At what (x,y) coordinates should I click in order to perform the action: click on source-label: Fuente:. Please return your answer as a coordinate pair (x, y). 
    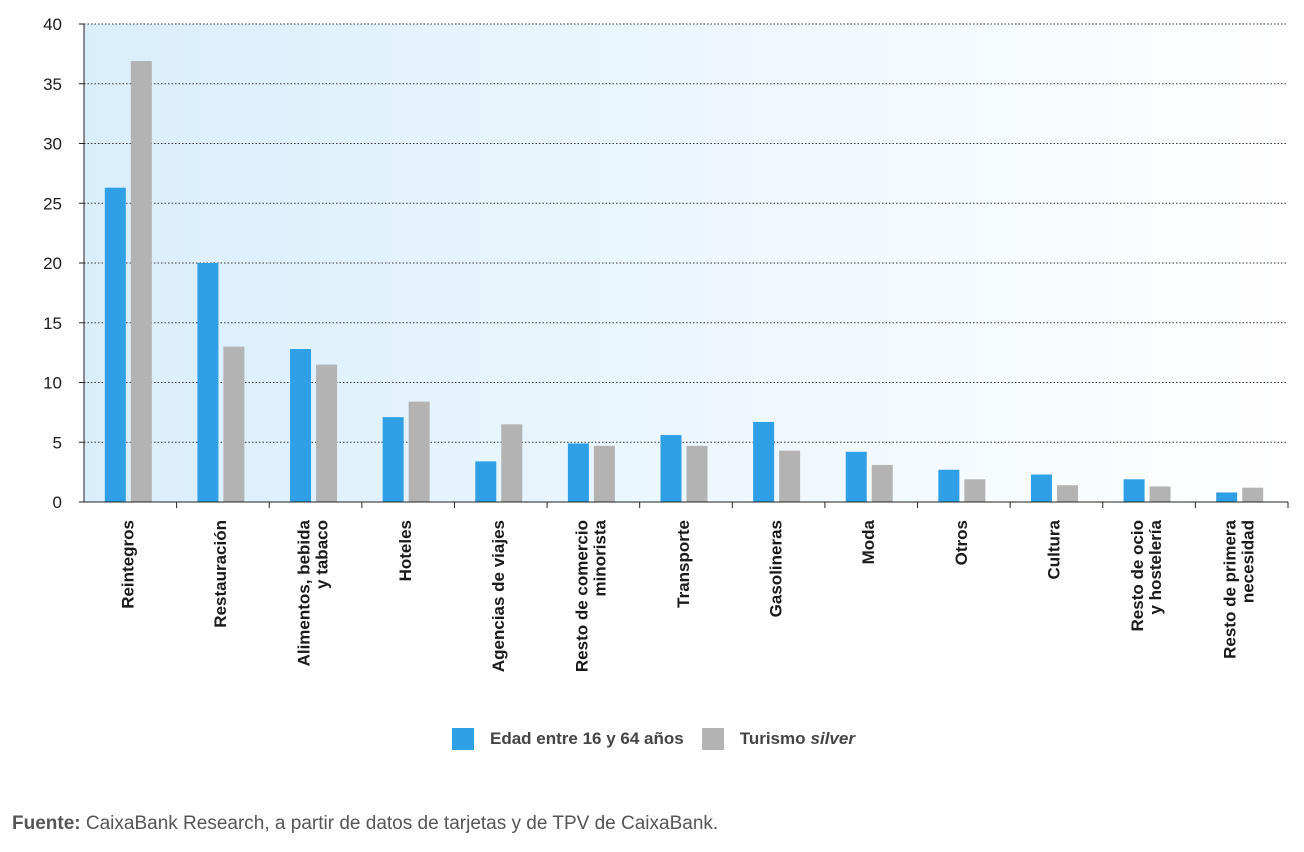
    Looking at the image, I should click on (46, 823).